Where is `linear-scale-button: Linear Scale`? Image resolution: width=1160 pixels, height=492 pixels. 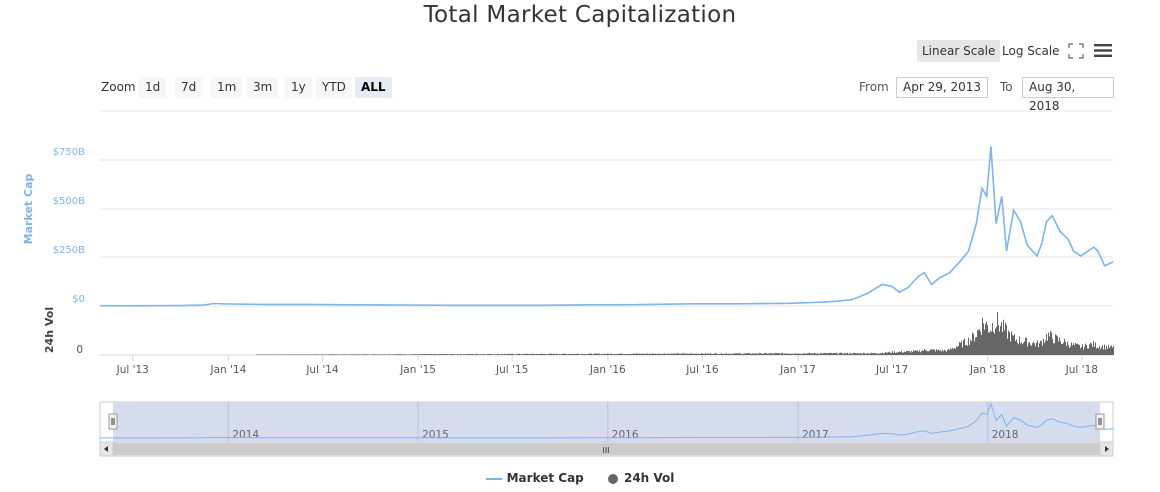 linear-scale-button: Linear Scale is located at coordinates (959, 51).